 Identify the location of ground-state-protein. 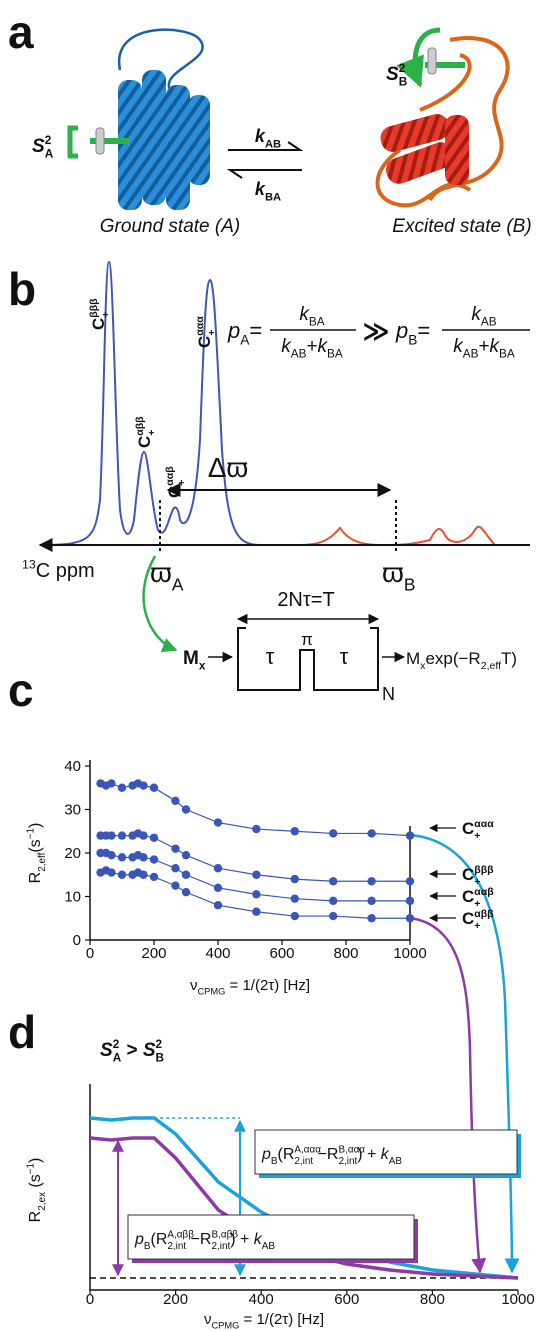
(138, 119).